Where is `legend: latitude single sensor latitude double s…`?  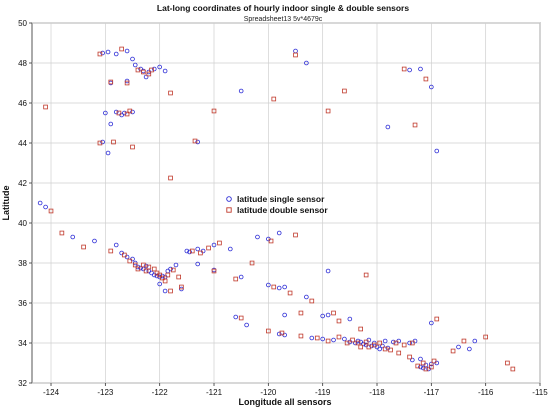
legend: latitude single sensor latitude double s… is located at coordinates (277, 204).